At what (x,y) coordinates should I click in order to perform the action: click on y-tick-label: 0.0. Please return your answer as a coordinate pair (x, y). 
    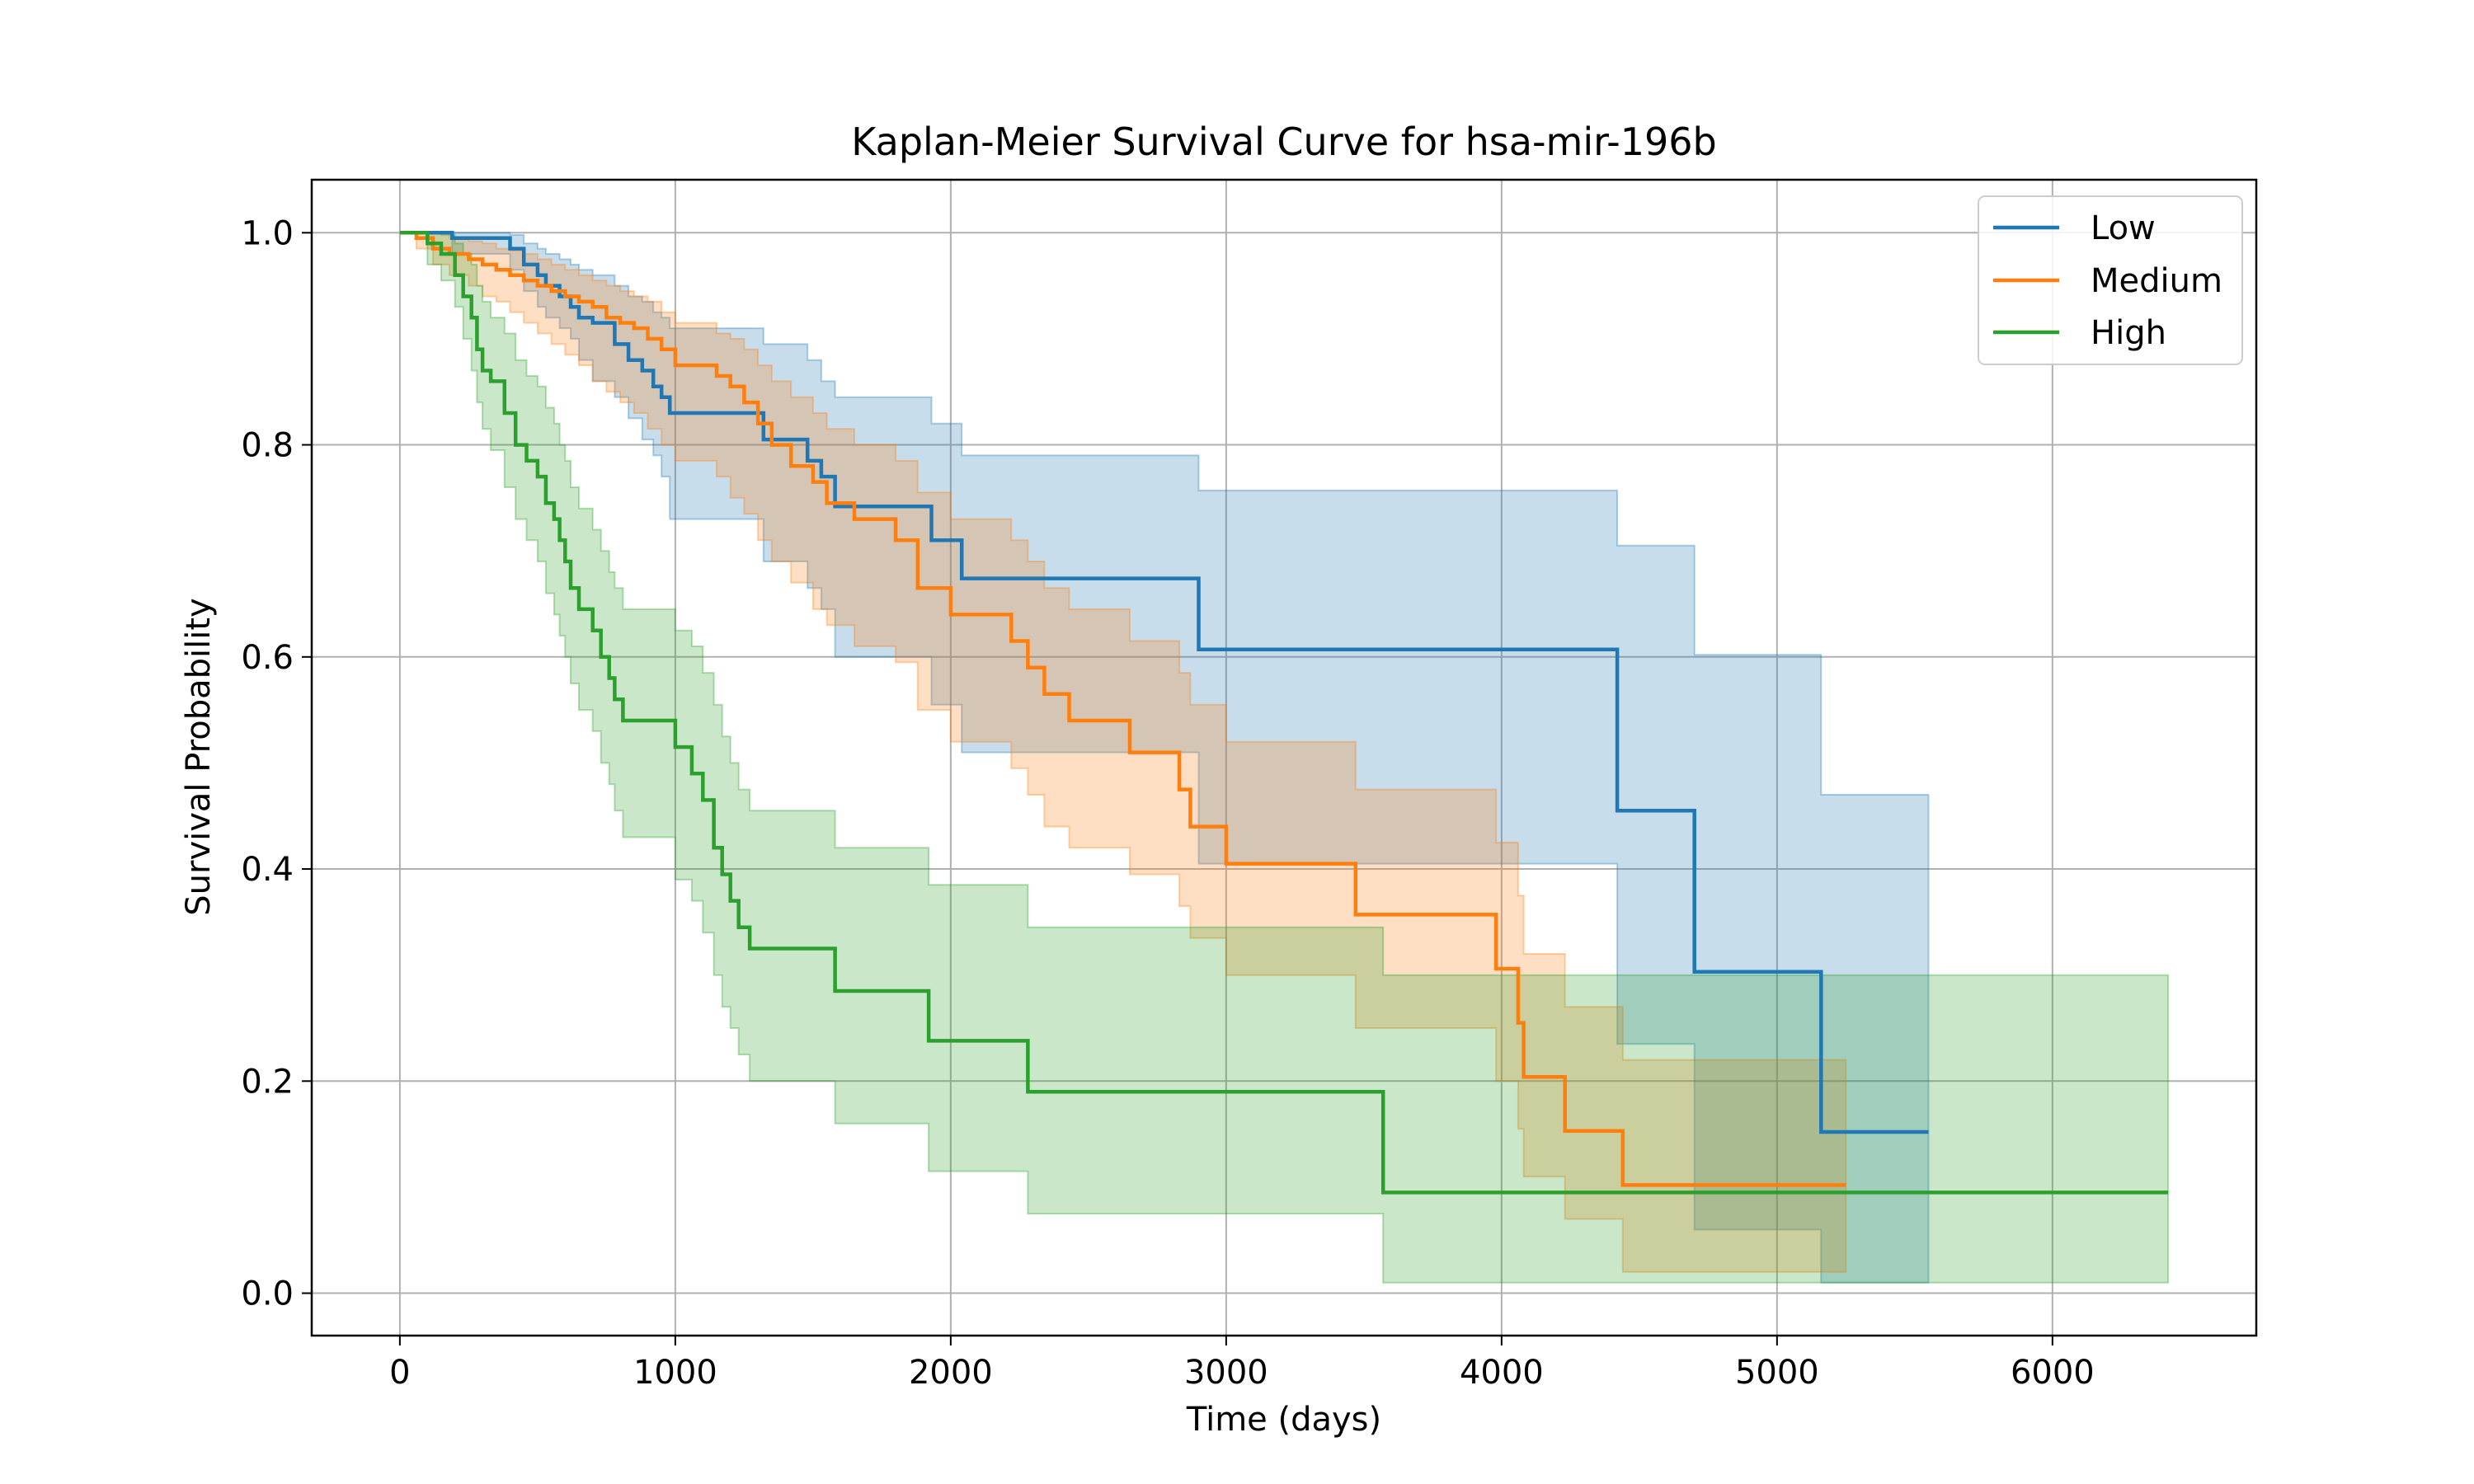
    Looking at the image, I should click on (267, 1294).